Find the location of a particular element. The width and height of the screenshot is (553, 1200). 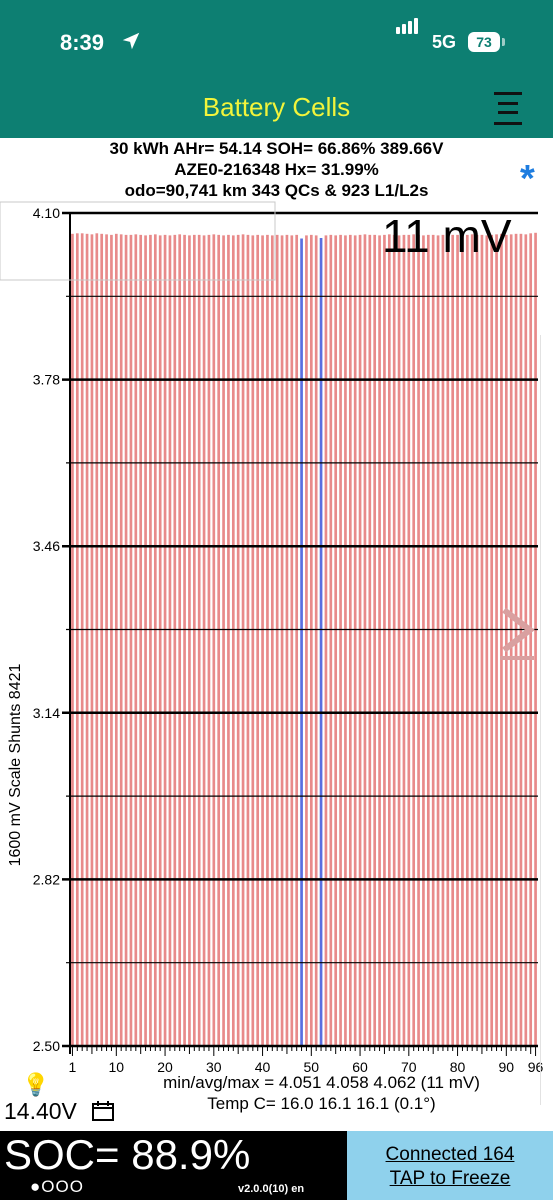

location-arrow-icon is located at coordinates (131, 41).